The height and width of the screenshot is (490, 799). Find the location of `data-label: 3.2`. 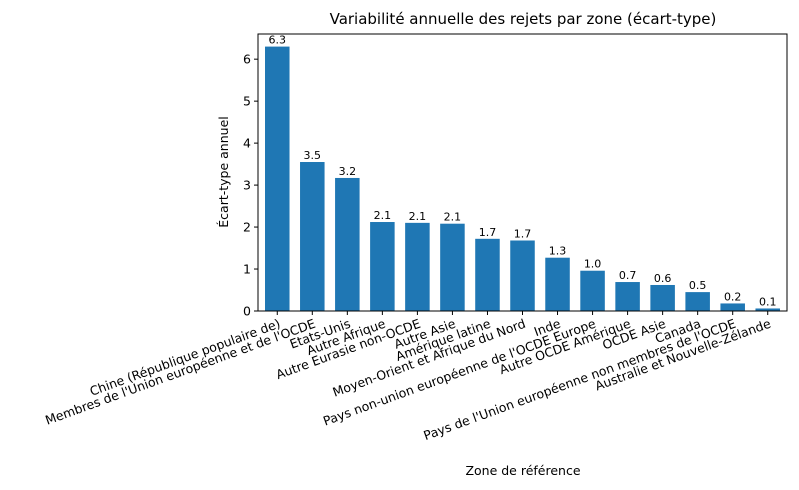

data-label: 3.2 is located at coordinates (348, 171).